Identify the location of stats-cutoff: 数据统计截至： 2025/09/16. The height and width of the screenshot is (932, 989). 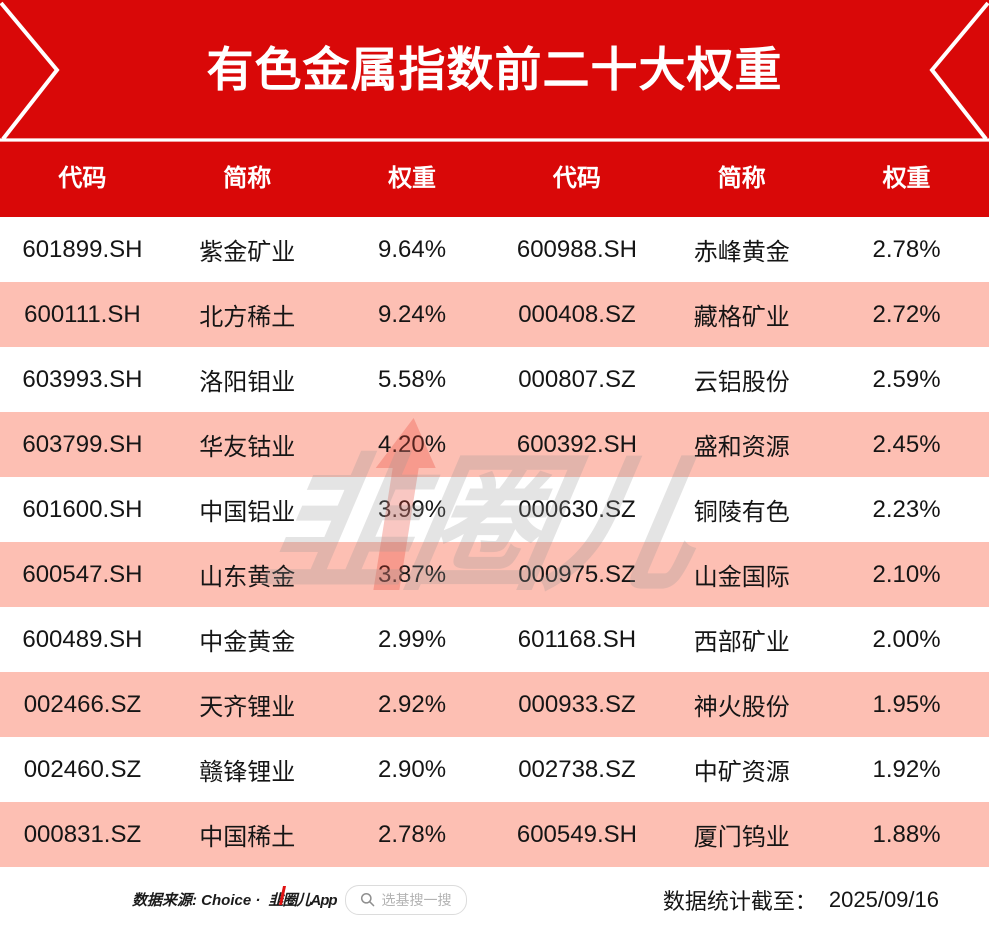
(801, 900).